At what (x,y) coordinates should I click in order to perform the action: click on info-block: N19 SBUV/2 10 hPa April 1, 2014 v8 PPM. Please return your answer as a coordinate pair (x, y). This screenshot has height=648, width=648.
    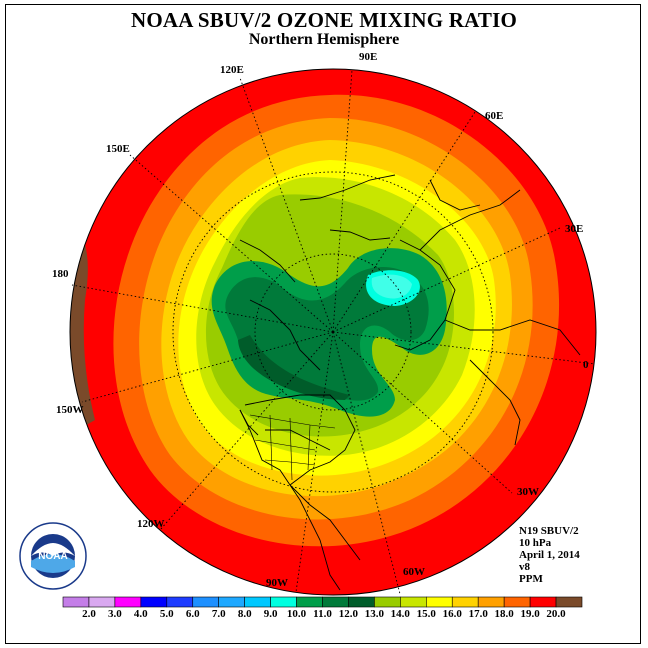
    Looking at the image, I should click on (549, 555).